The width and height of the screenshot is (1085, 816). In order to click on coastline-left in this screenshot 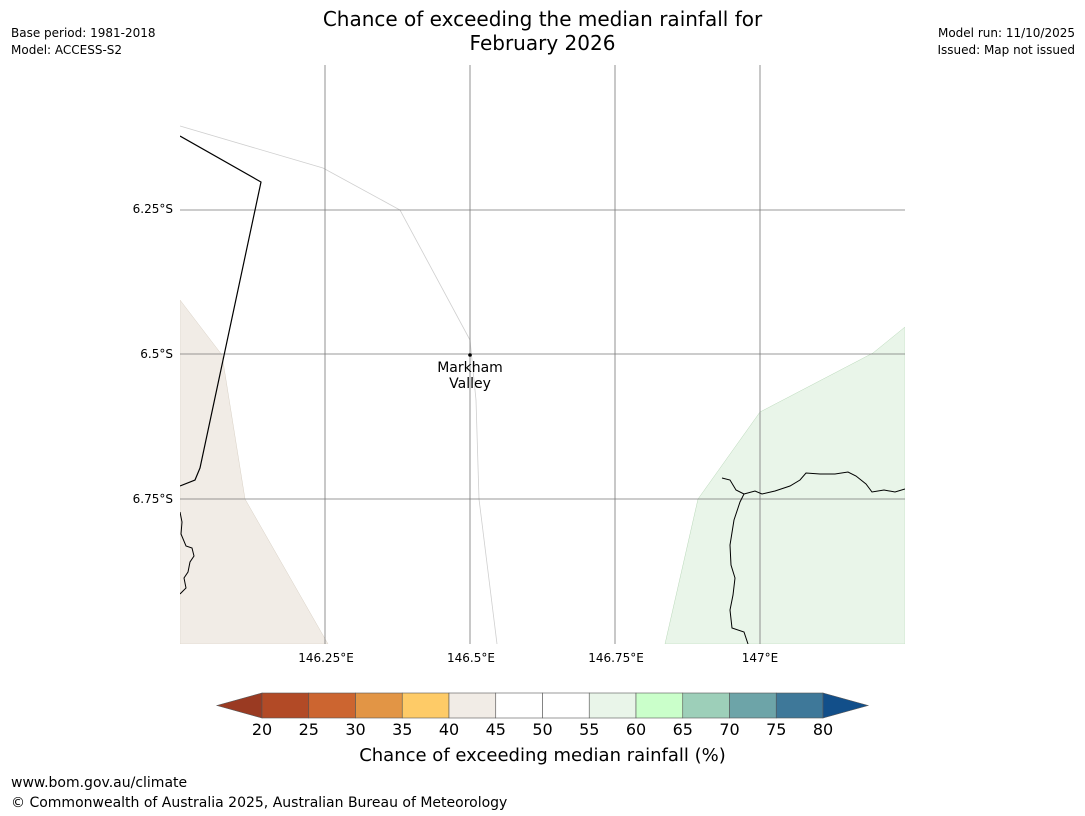, I will do `click(187, 553)`.